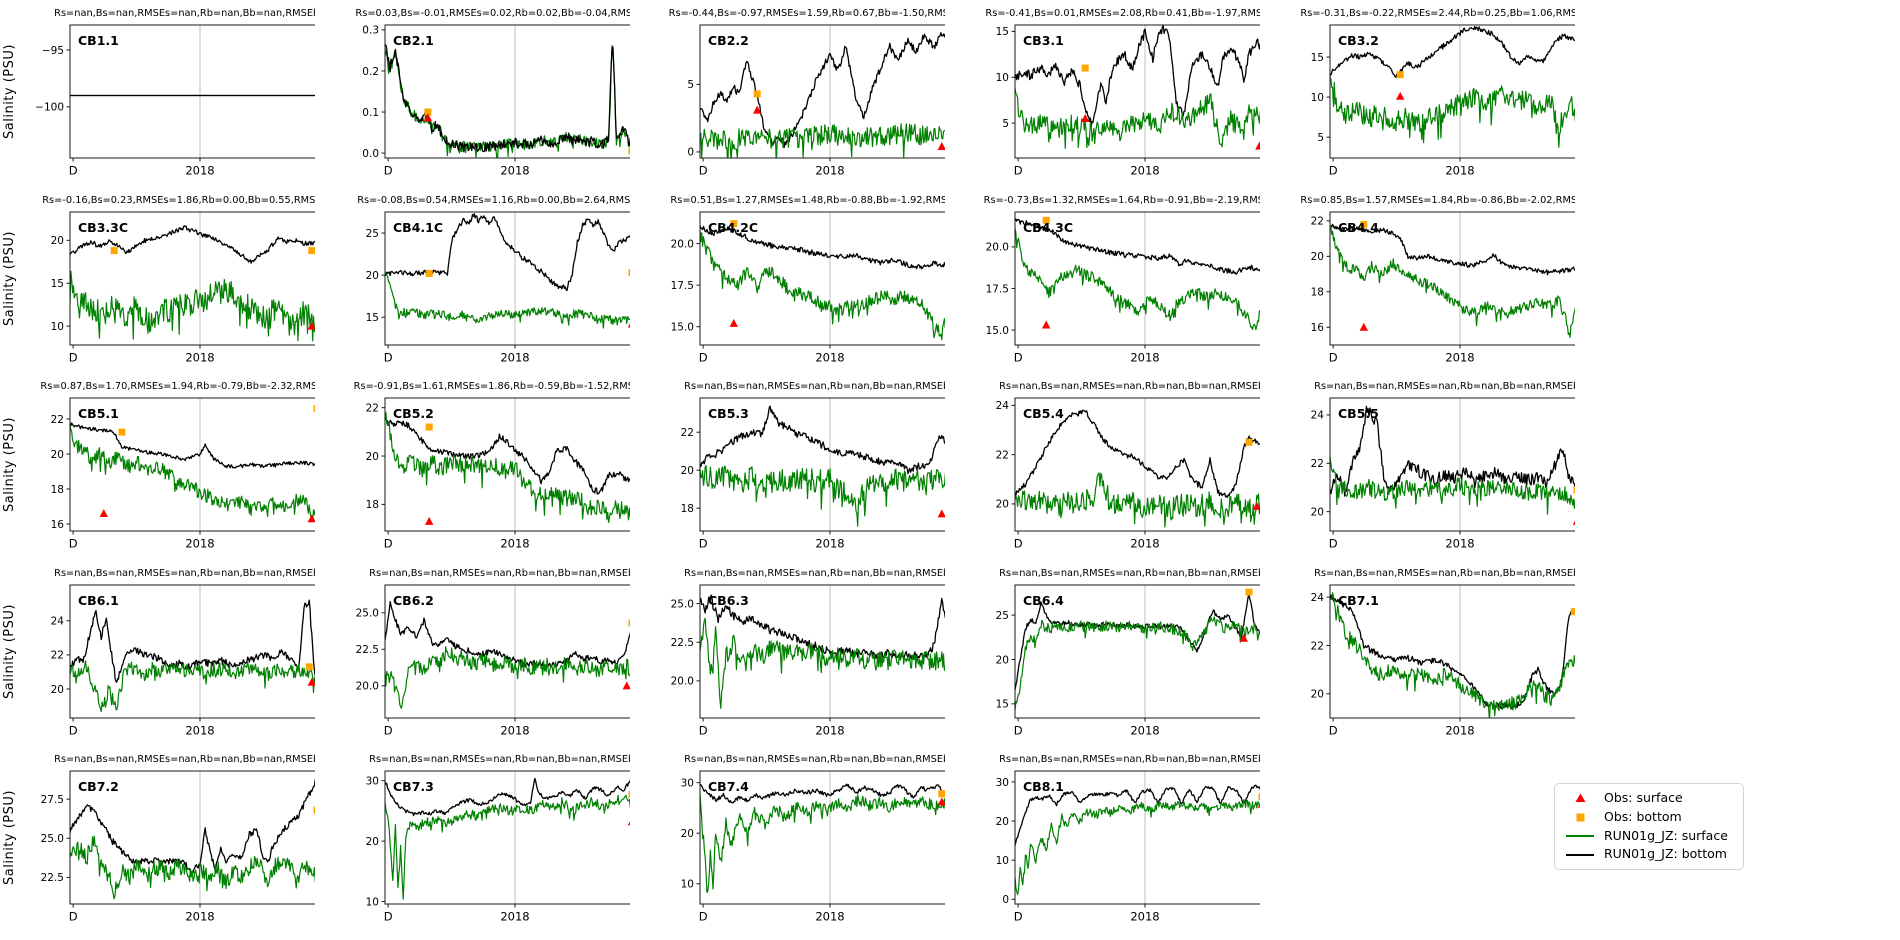  Describe the element at coordinates (1003, 406) in the screenshot. I see `y-tick-label: 24` at that location.